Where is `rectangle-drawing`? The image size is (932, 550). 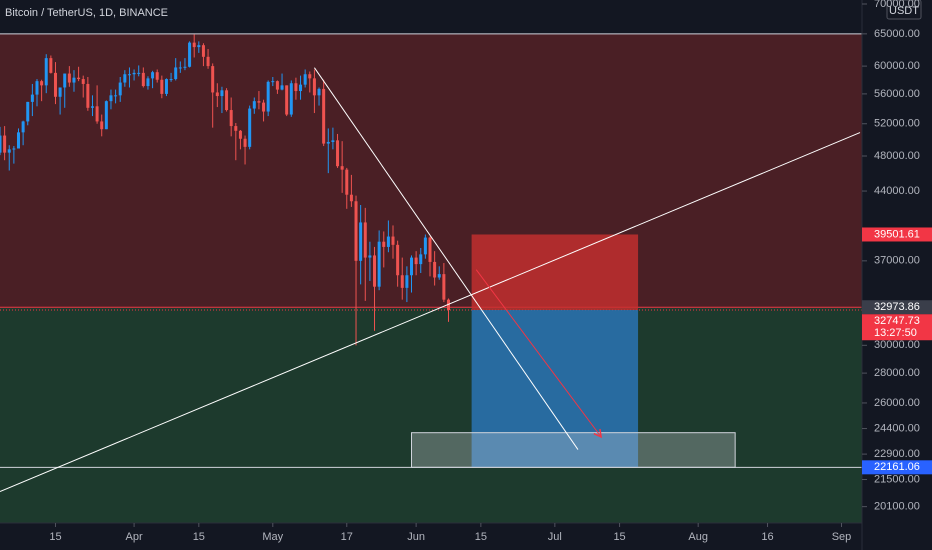 rectangle-drawing is located at coordinates (573, 450).